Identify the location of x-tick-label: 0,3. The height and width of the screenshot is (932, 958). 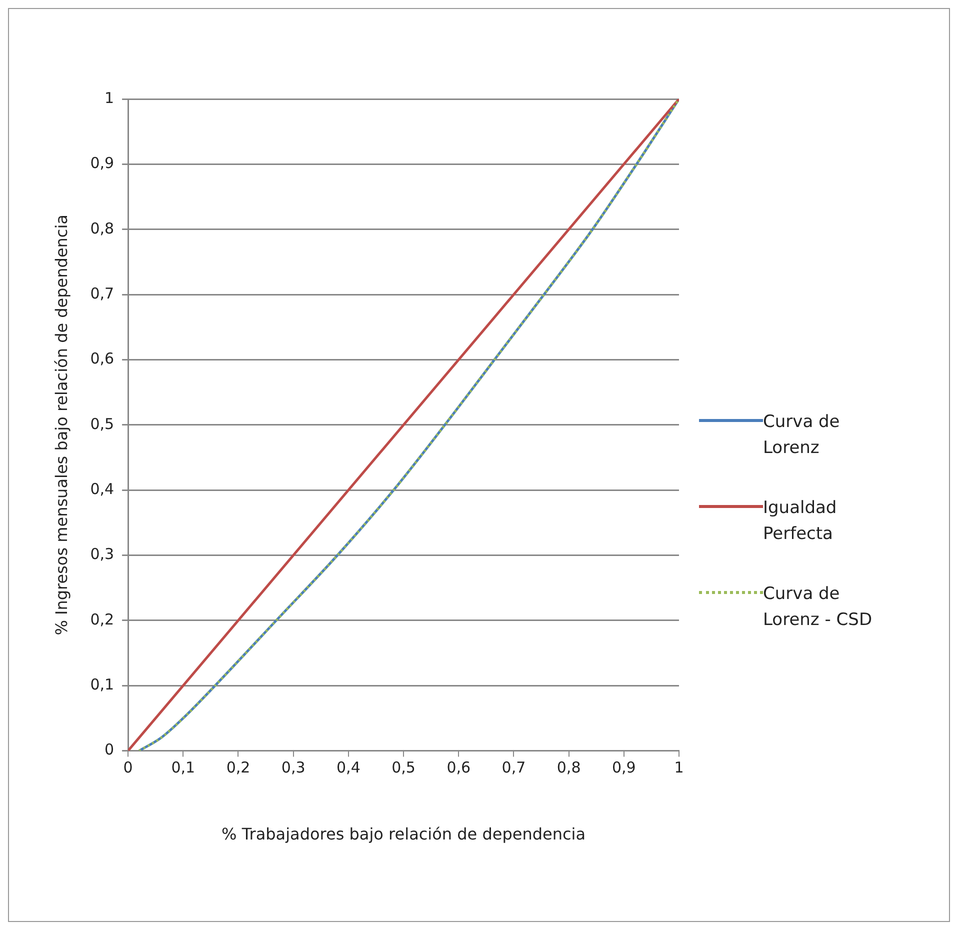
(293, 767).